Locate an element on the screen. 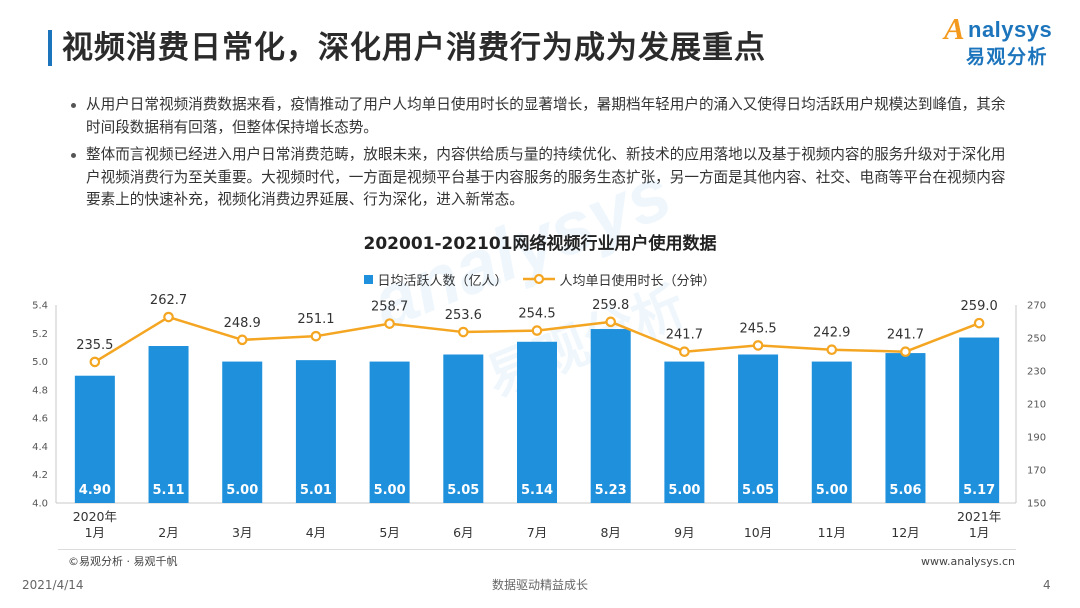  x-axis-month-label: 7月 is located at coordinates (537, 532).